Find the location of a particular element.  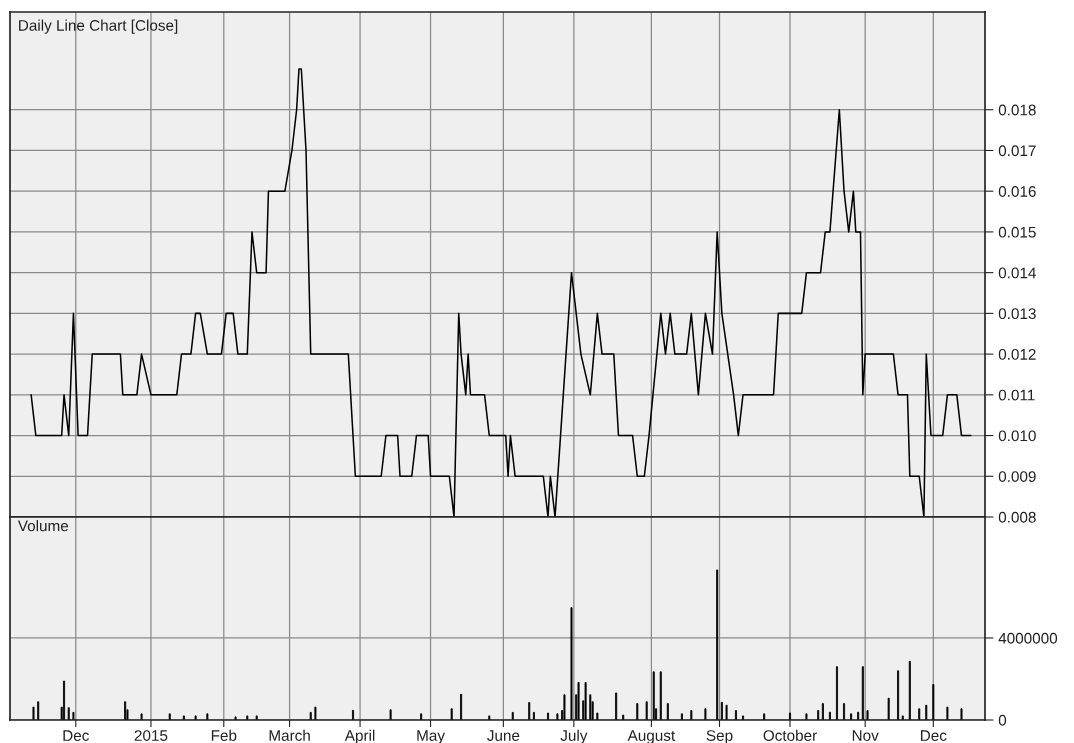

x-tick-label: March is located at coordinates (289, 735).